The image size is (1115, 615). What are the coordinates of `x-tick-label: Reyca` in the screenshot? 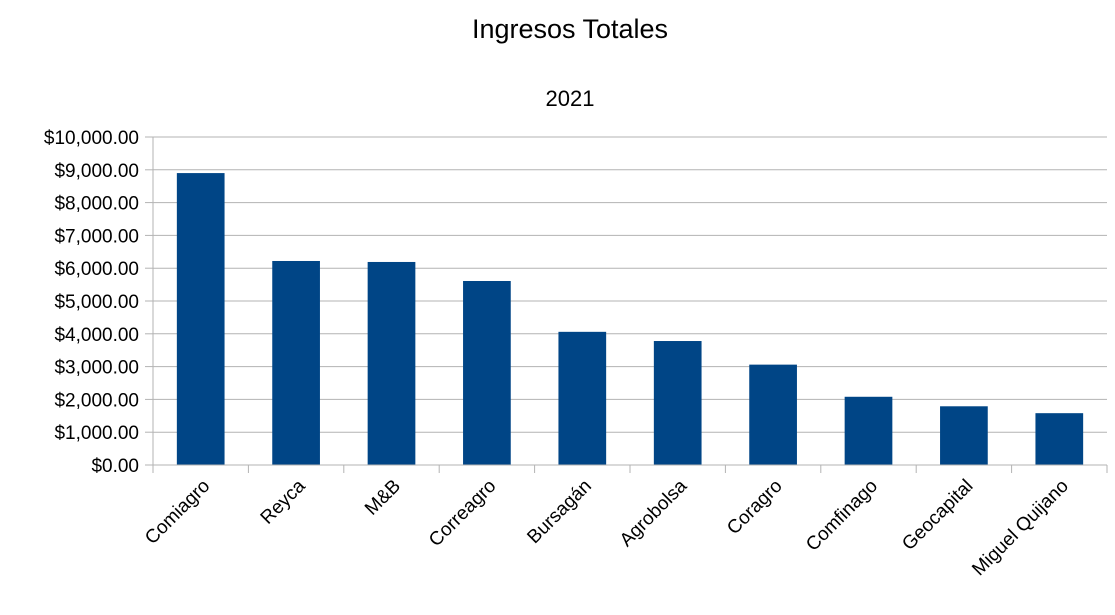 It's located at (283, 501).